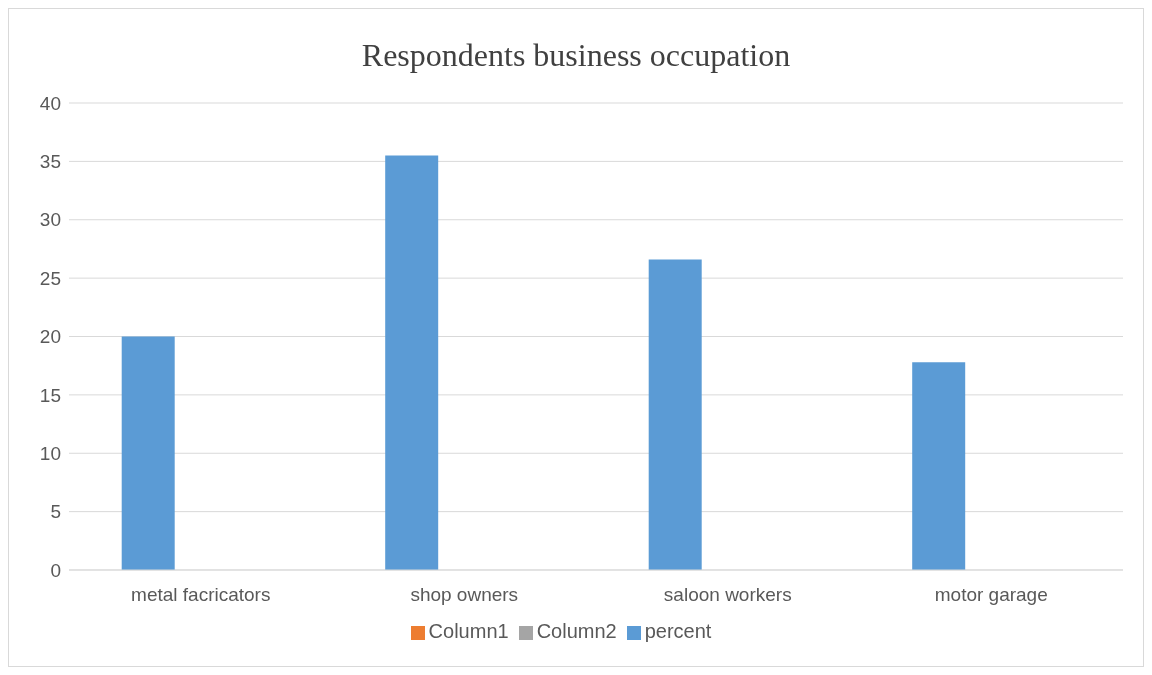 The height and width of the screenshot is (675, 1152). What do you see at coordinates (468, 631) in the screenshot?
I see `legend-label: Column1` at bounding box center [468, 631].